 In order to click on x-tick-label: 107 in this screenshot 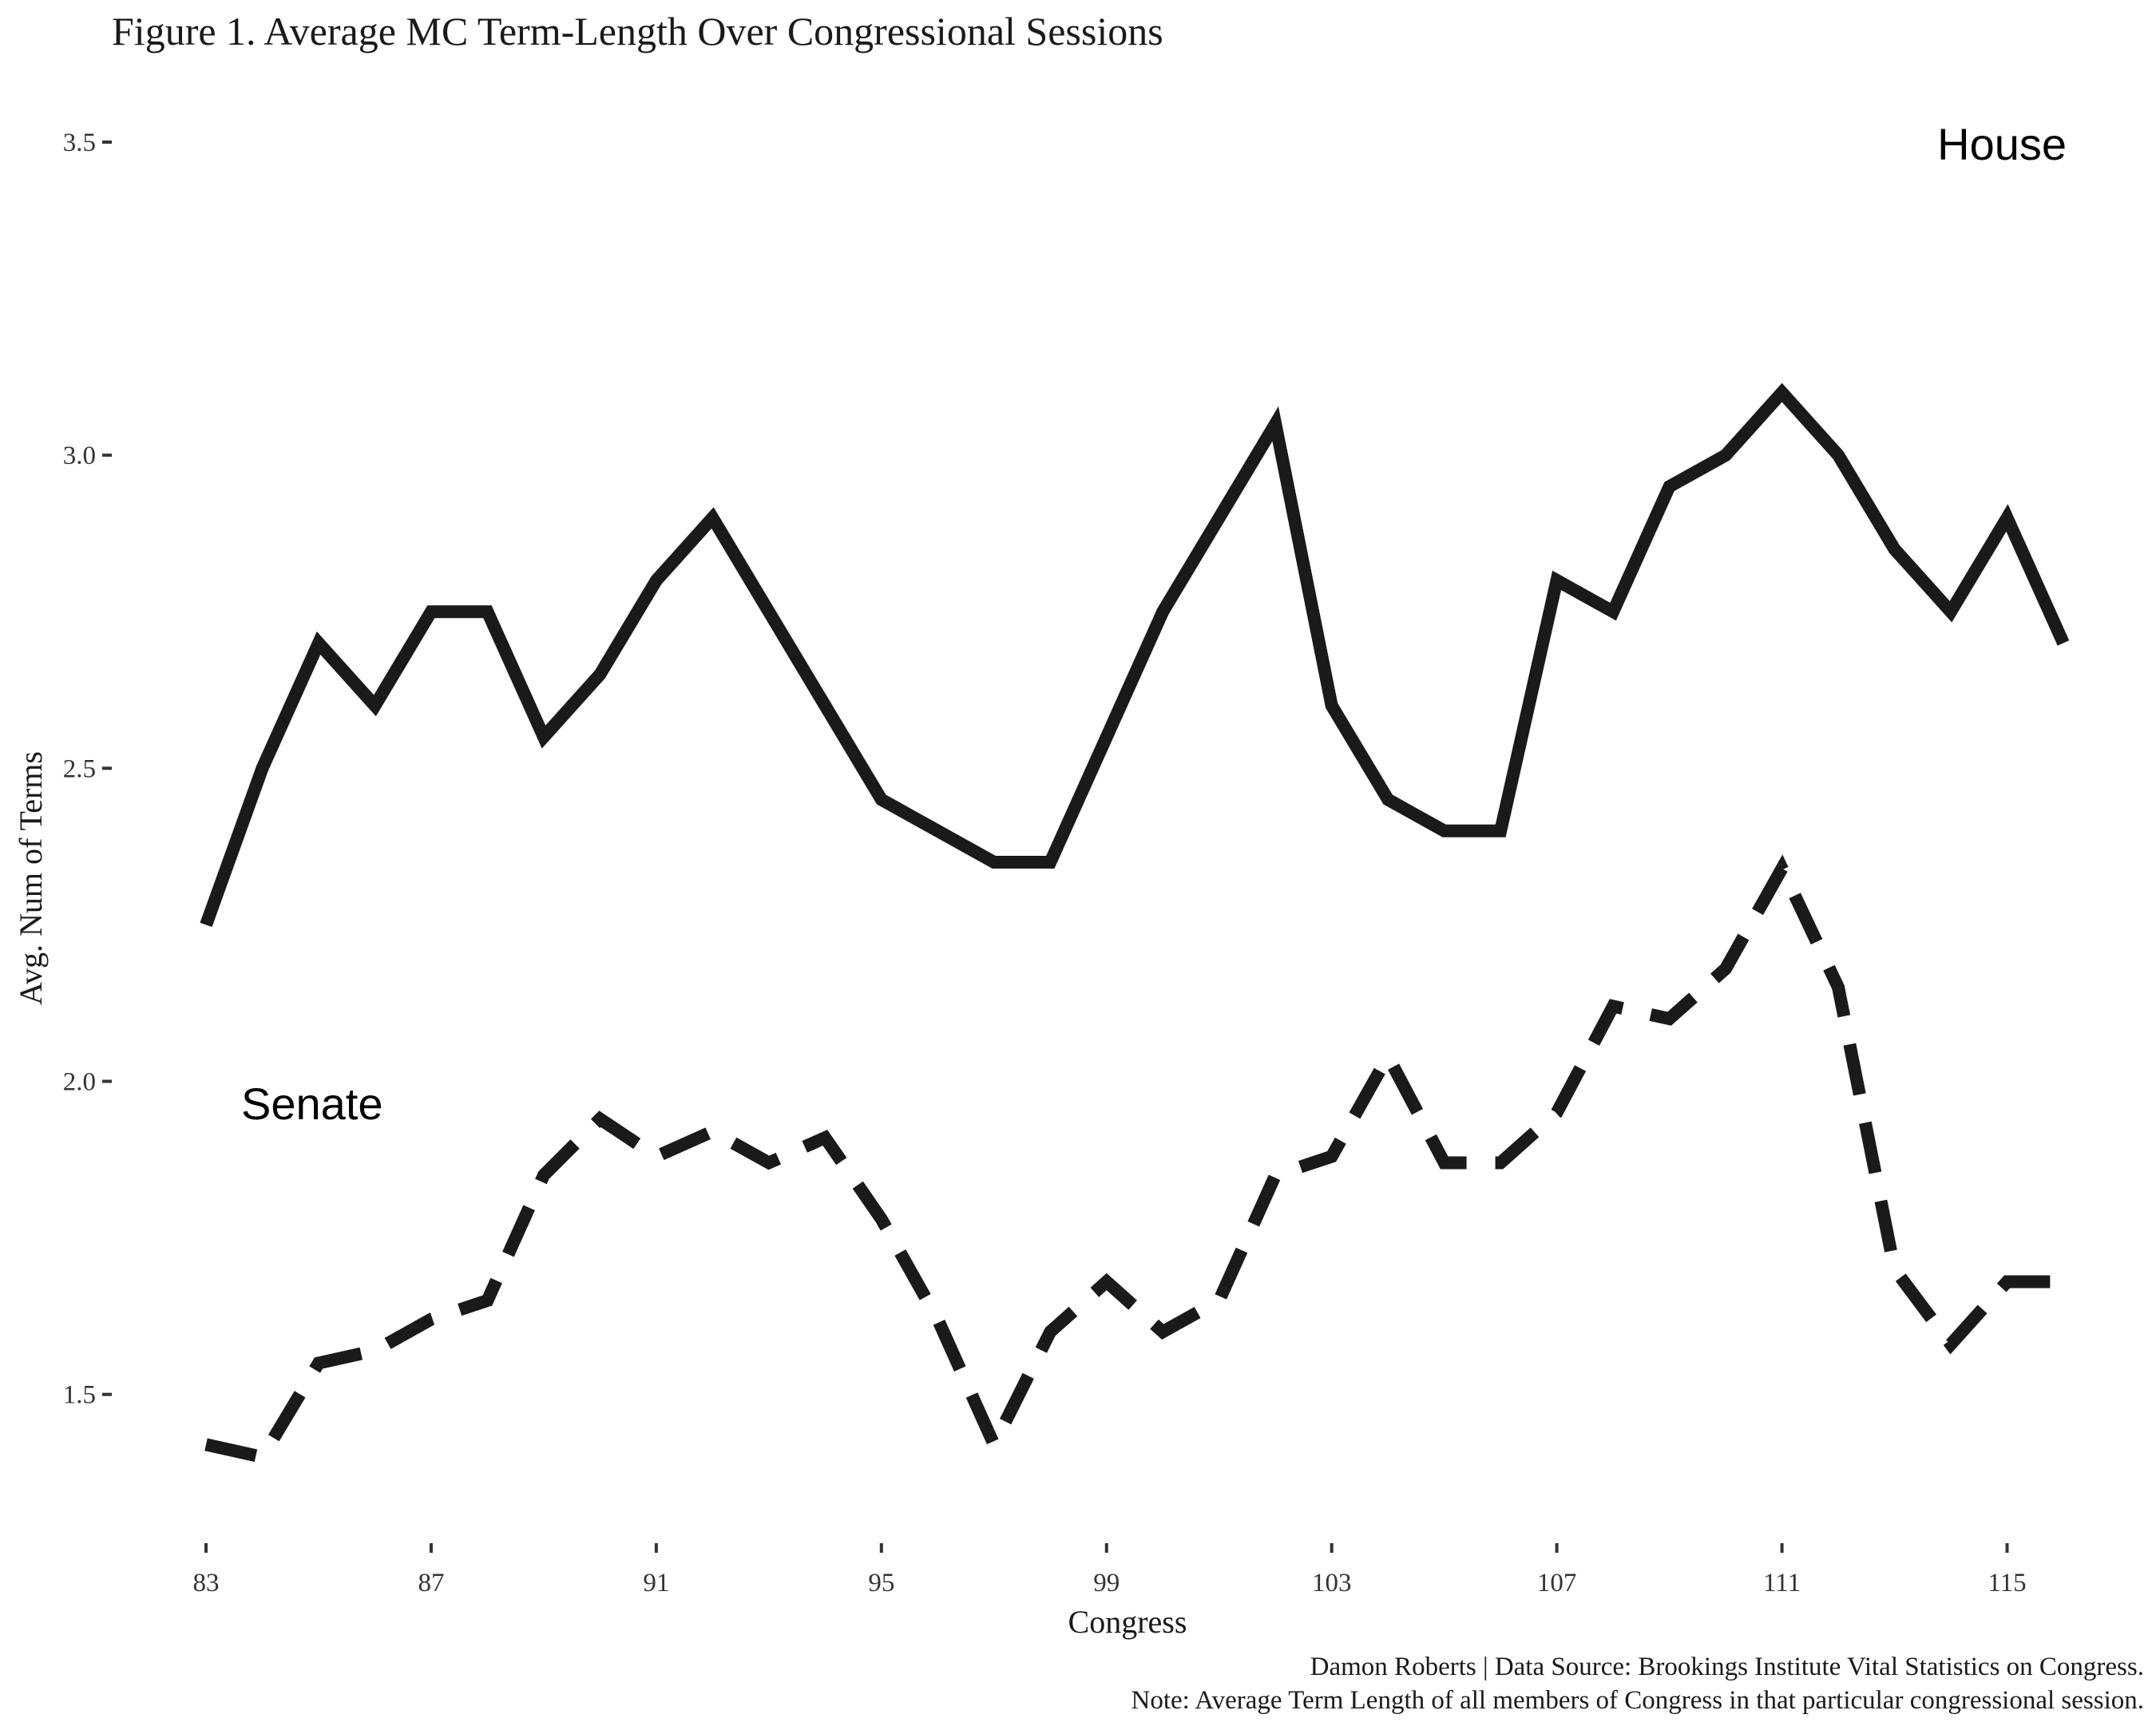, I will do `click(1557, 1583)`.